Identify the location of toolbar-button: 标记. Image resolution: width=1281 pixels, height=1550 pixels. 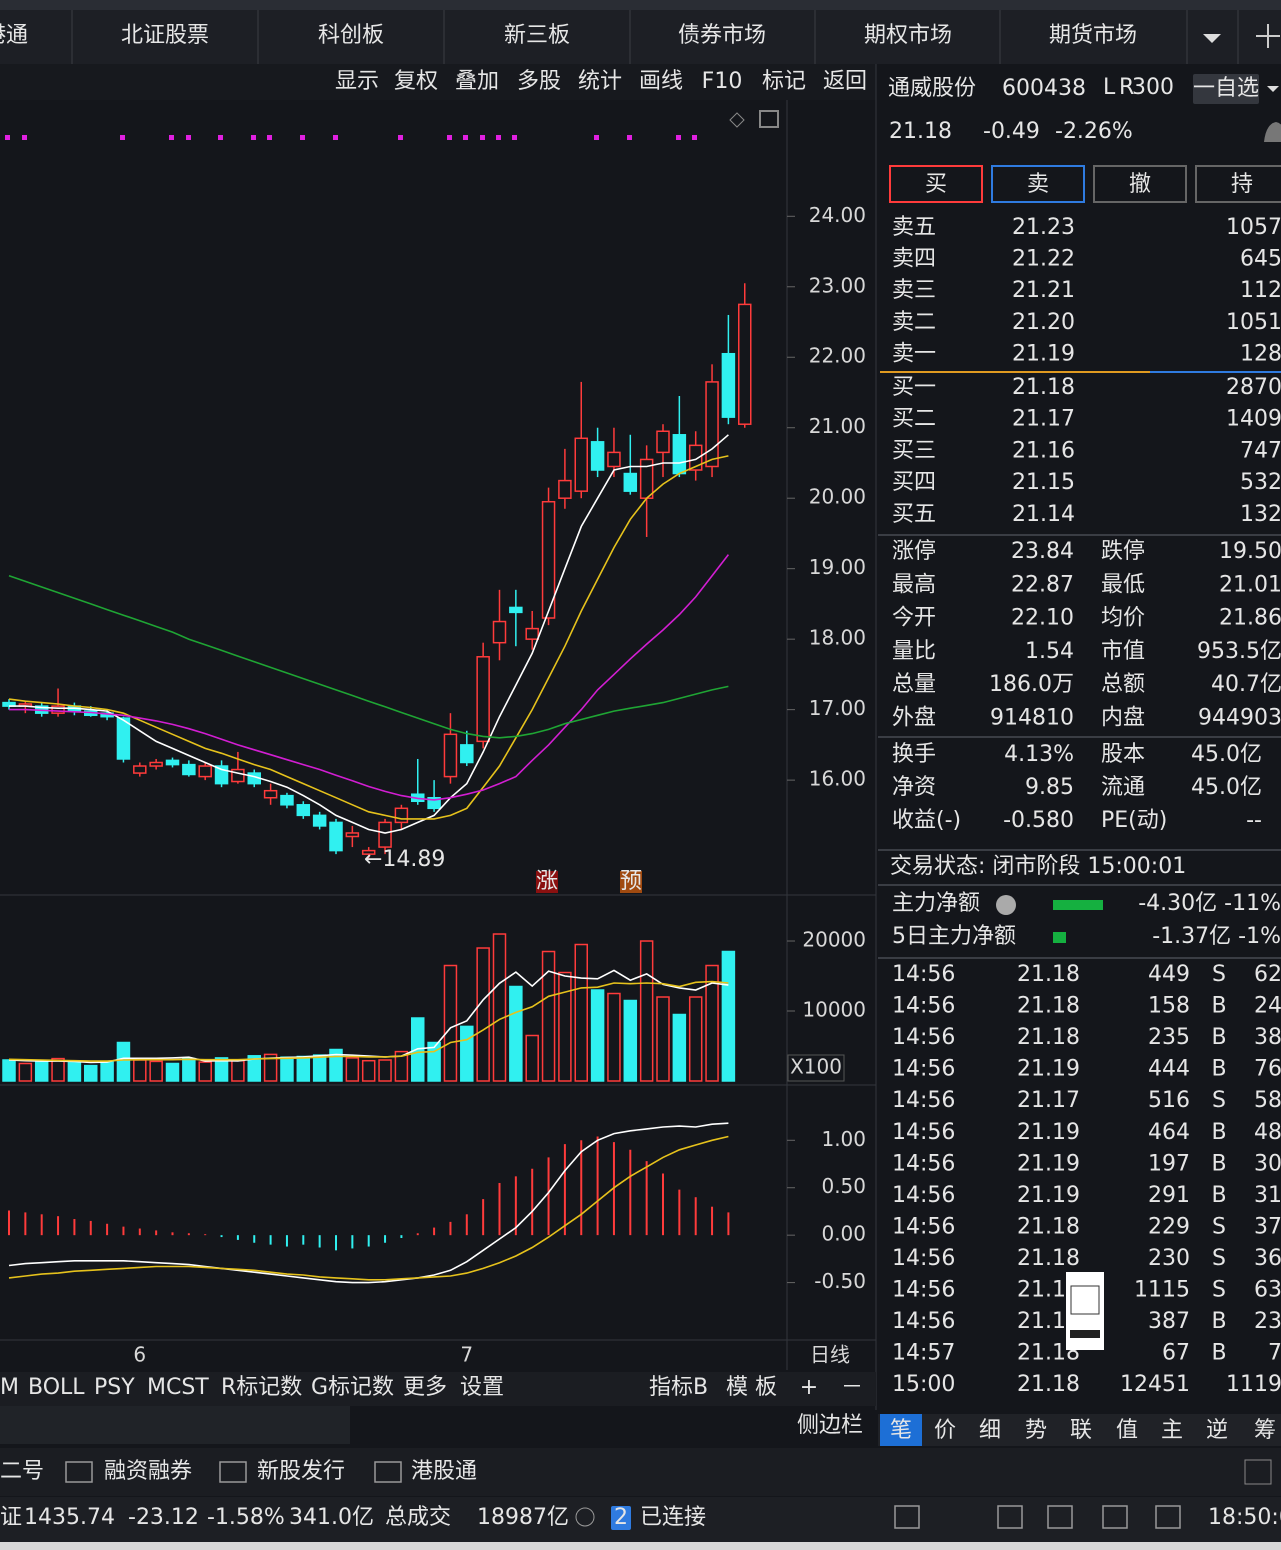
(784, 81).